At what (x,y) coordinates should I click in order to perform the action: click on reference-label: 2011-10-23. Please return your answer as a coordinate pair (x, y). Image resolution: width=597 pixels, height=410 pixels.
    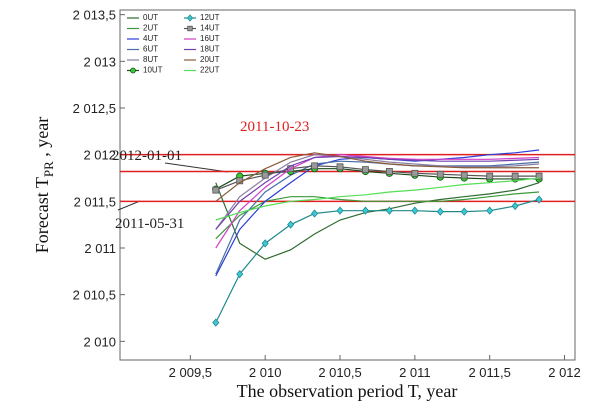
    Looking at the image, I should click on (274, 127).